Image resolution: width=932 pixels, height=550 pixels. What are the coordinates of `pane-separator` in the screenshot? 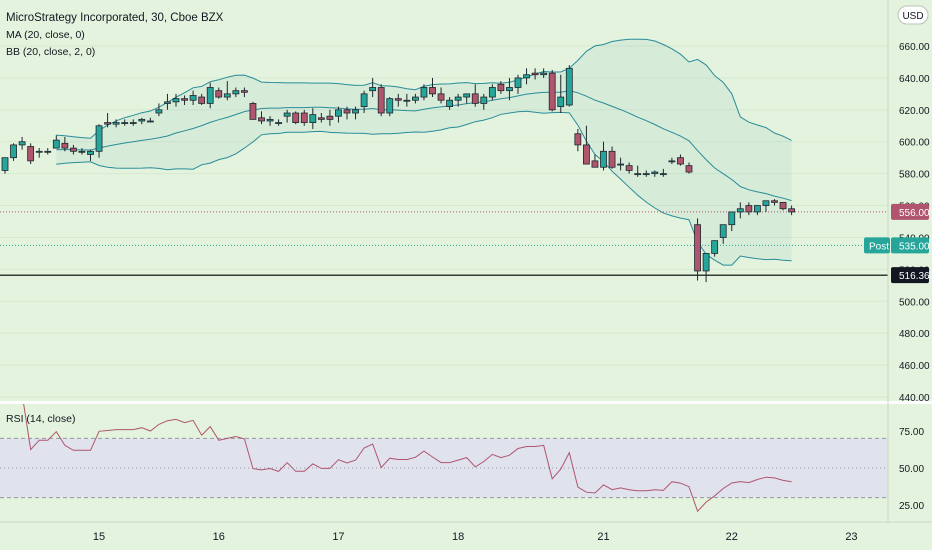 It's located at (466, 402).